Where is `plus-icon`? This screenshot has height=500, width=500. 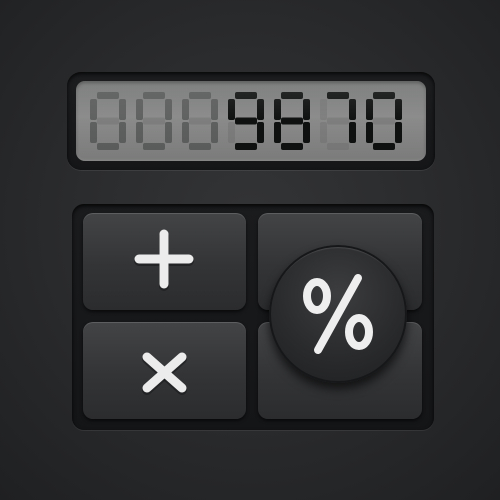 plus-icon is located at coordinates (164, 260).